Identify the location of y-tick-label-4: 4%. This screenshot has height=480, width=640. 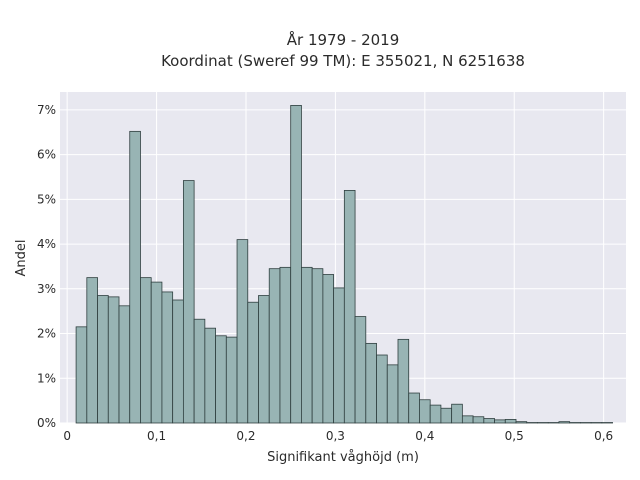
(46, 244).